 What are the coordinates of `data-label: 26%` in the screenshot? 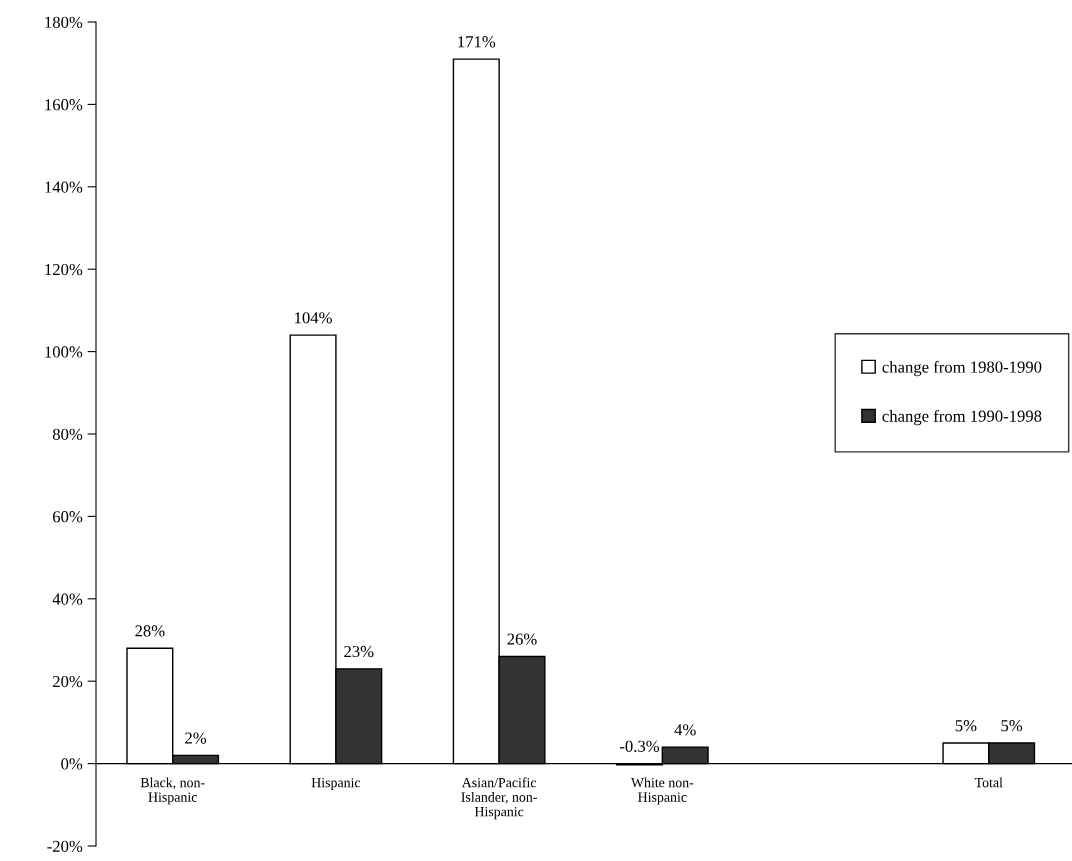 It's located at (522, 639).